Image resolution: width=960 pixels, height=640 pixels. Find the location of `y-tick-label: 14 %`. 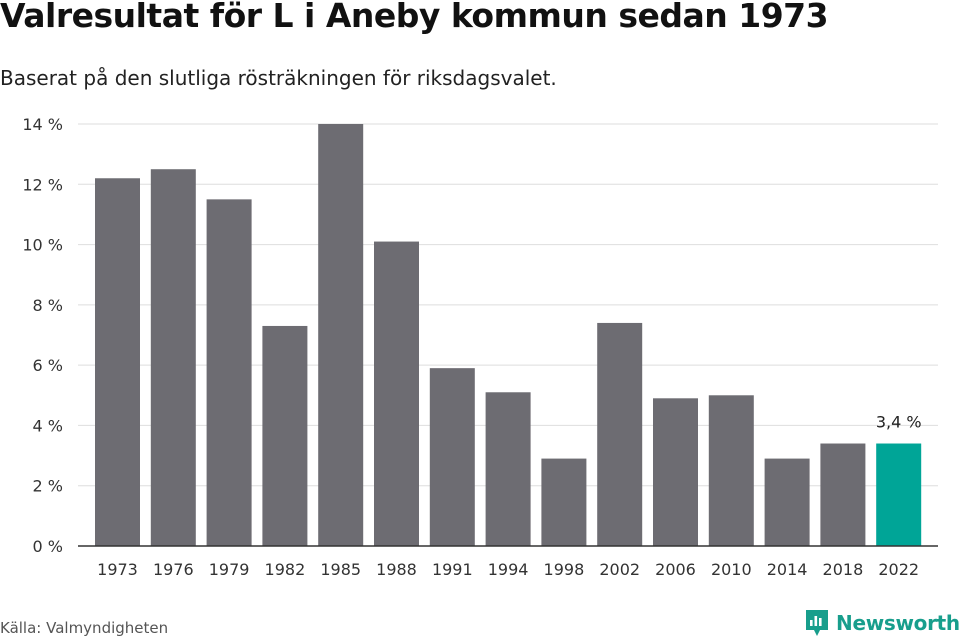

y-tick-label: 14 % is located at coordinates (42, 124).